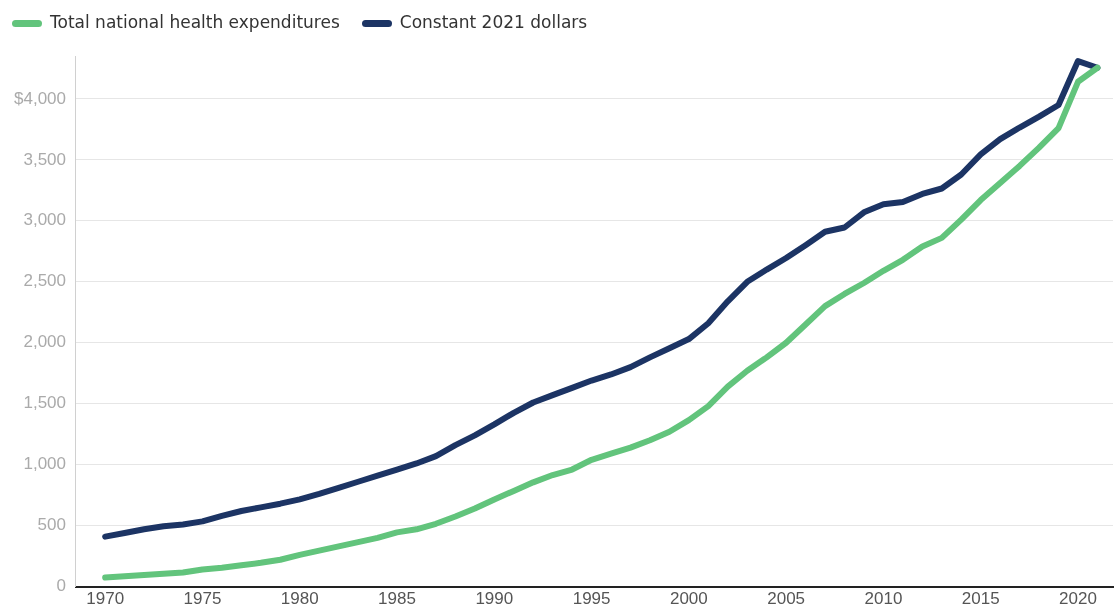  Describe the element at coordinates (494, 599) in the screenshot. I see `x-tick-label: 1990` at that location.